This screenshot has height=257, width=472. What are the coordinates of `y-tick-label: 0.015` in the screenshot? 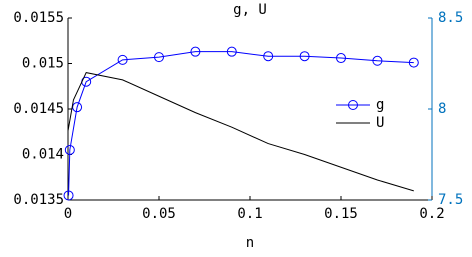 It's located at (43, 64).